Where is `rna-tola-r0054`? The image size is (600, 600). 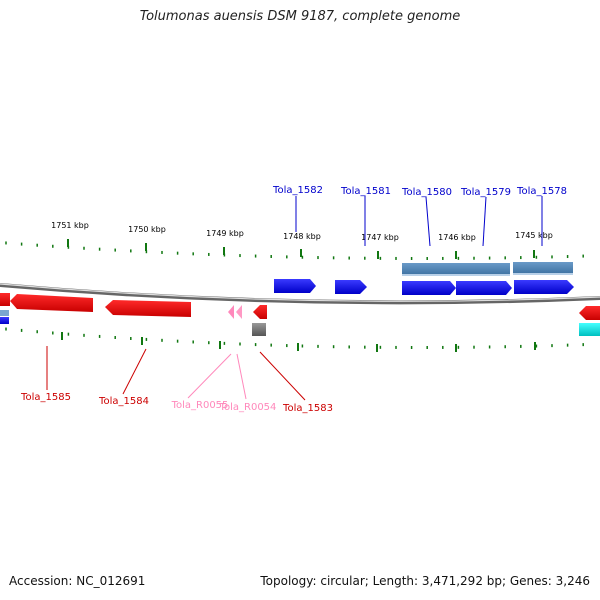
rna-tola-r0054 is located at coordinates (239, 312).